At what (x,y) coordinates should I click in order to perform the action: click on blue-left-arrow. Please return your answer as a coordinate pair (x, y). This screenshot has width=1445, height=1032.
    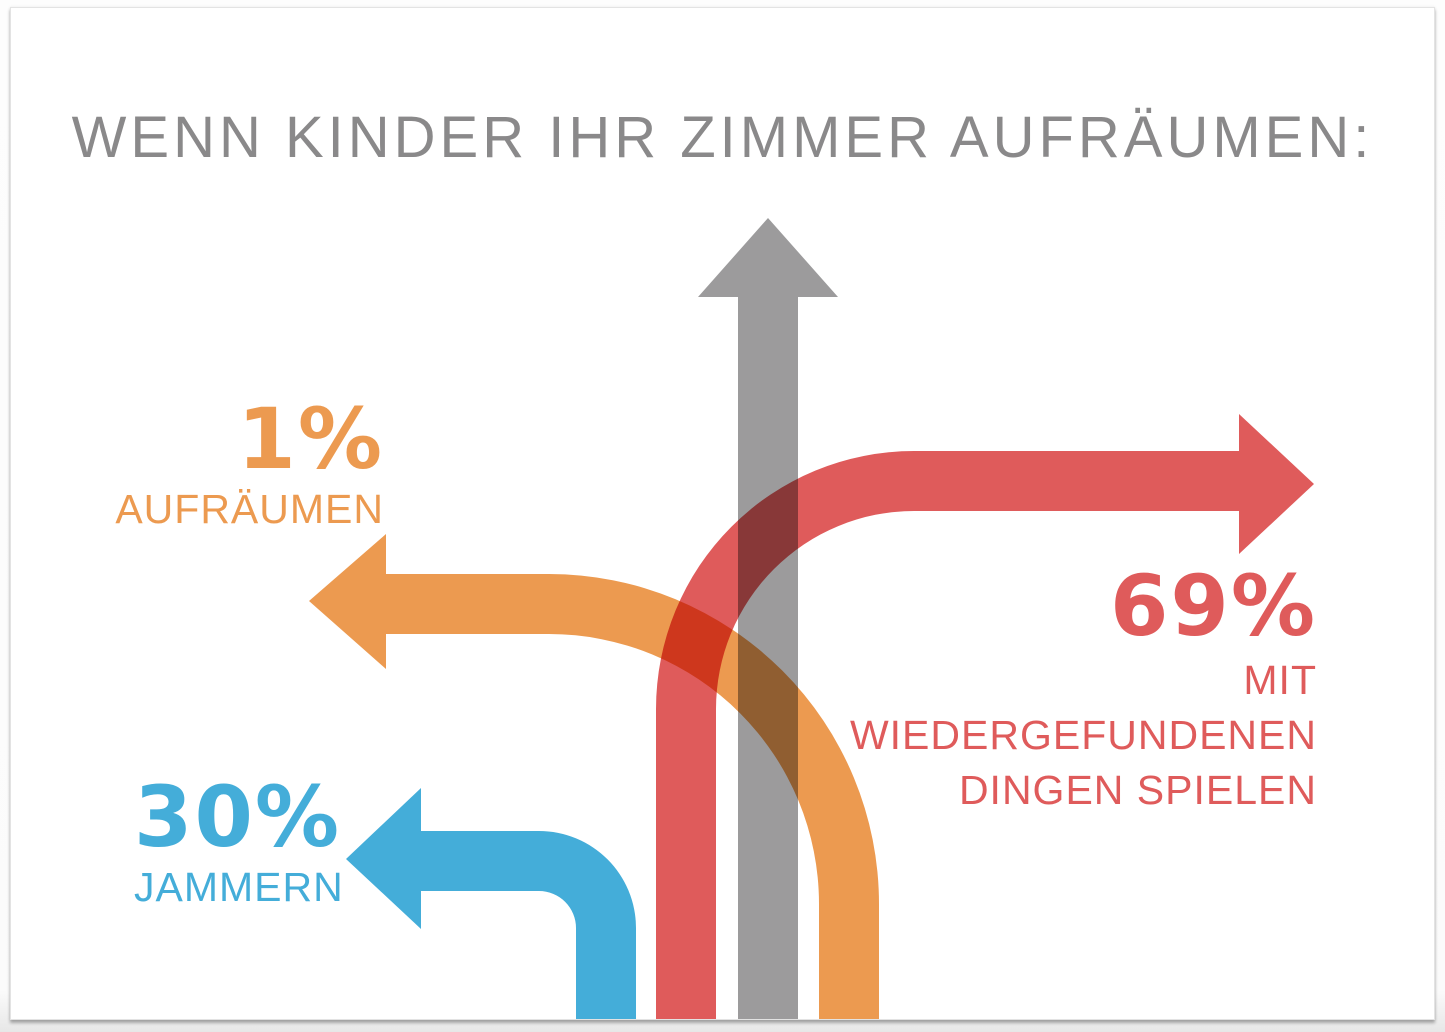
    Looking at the image, I should click on (491, 903).